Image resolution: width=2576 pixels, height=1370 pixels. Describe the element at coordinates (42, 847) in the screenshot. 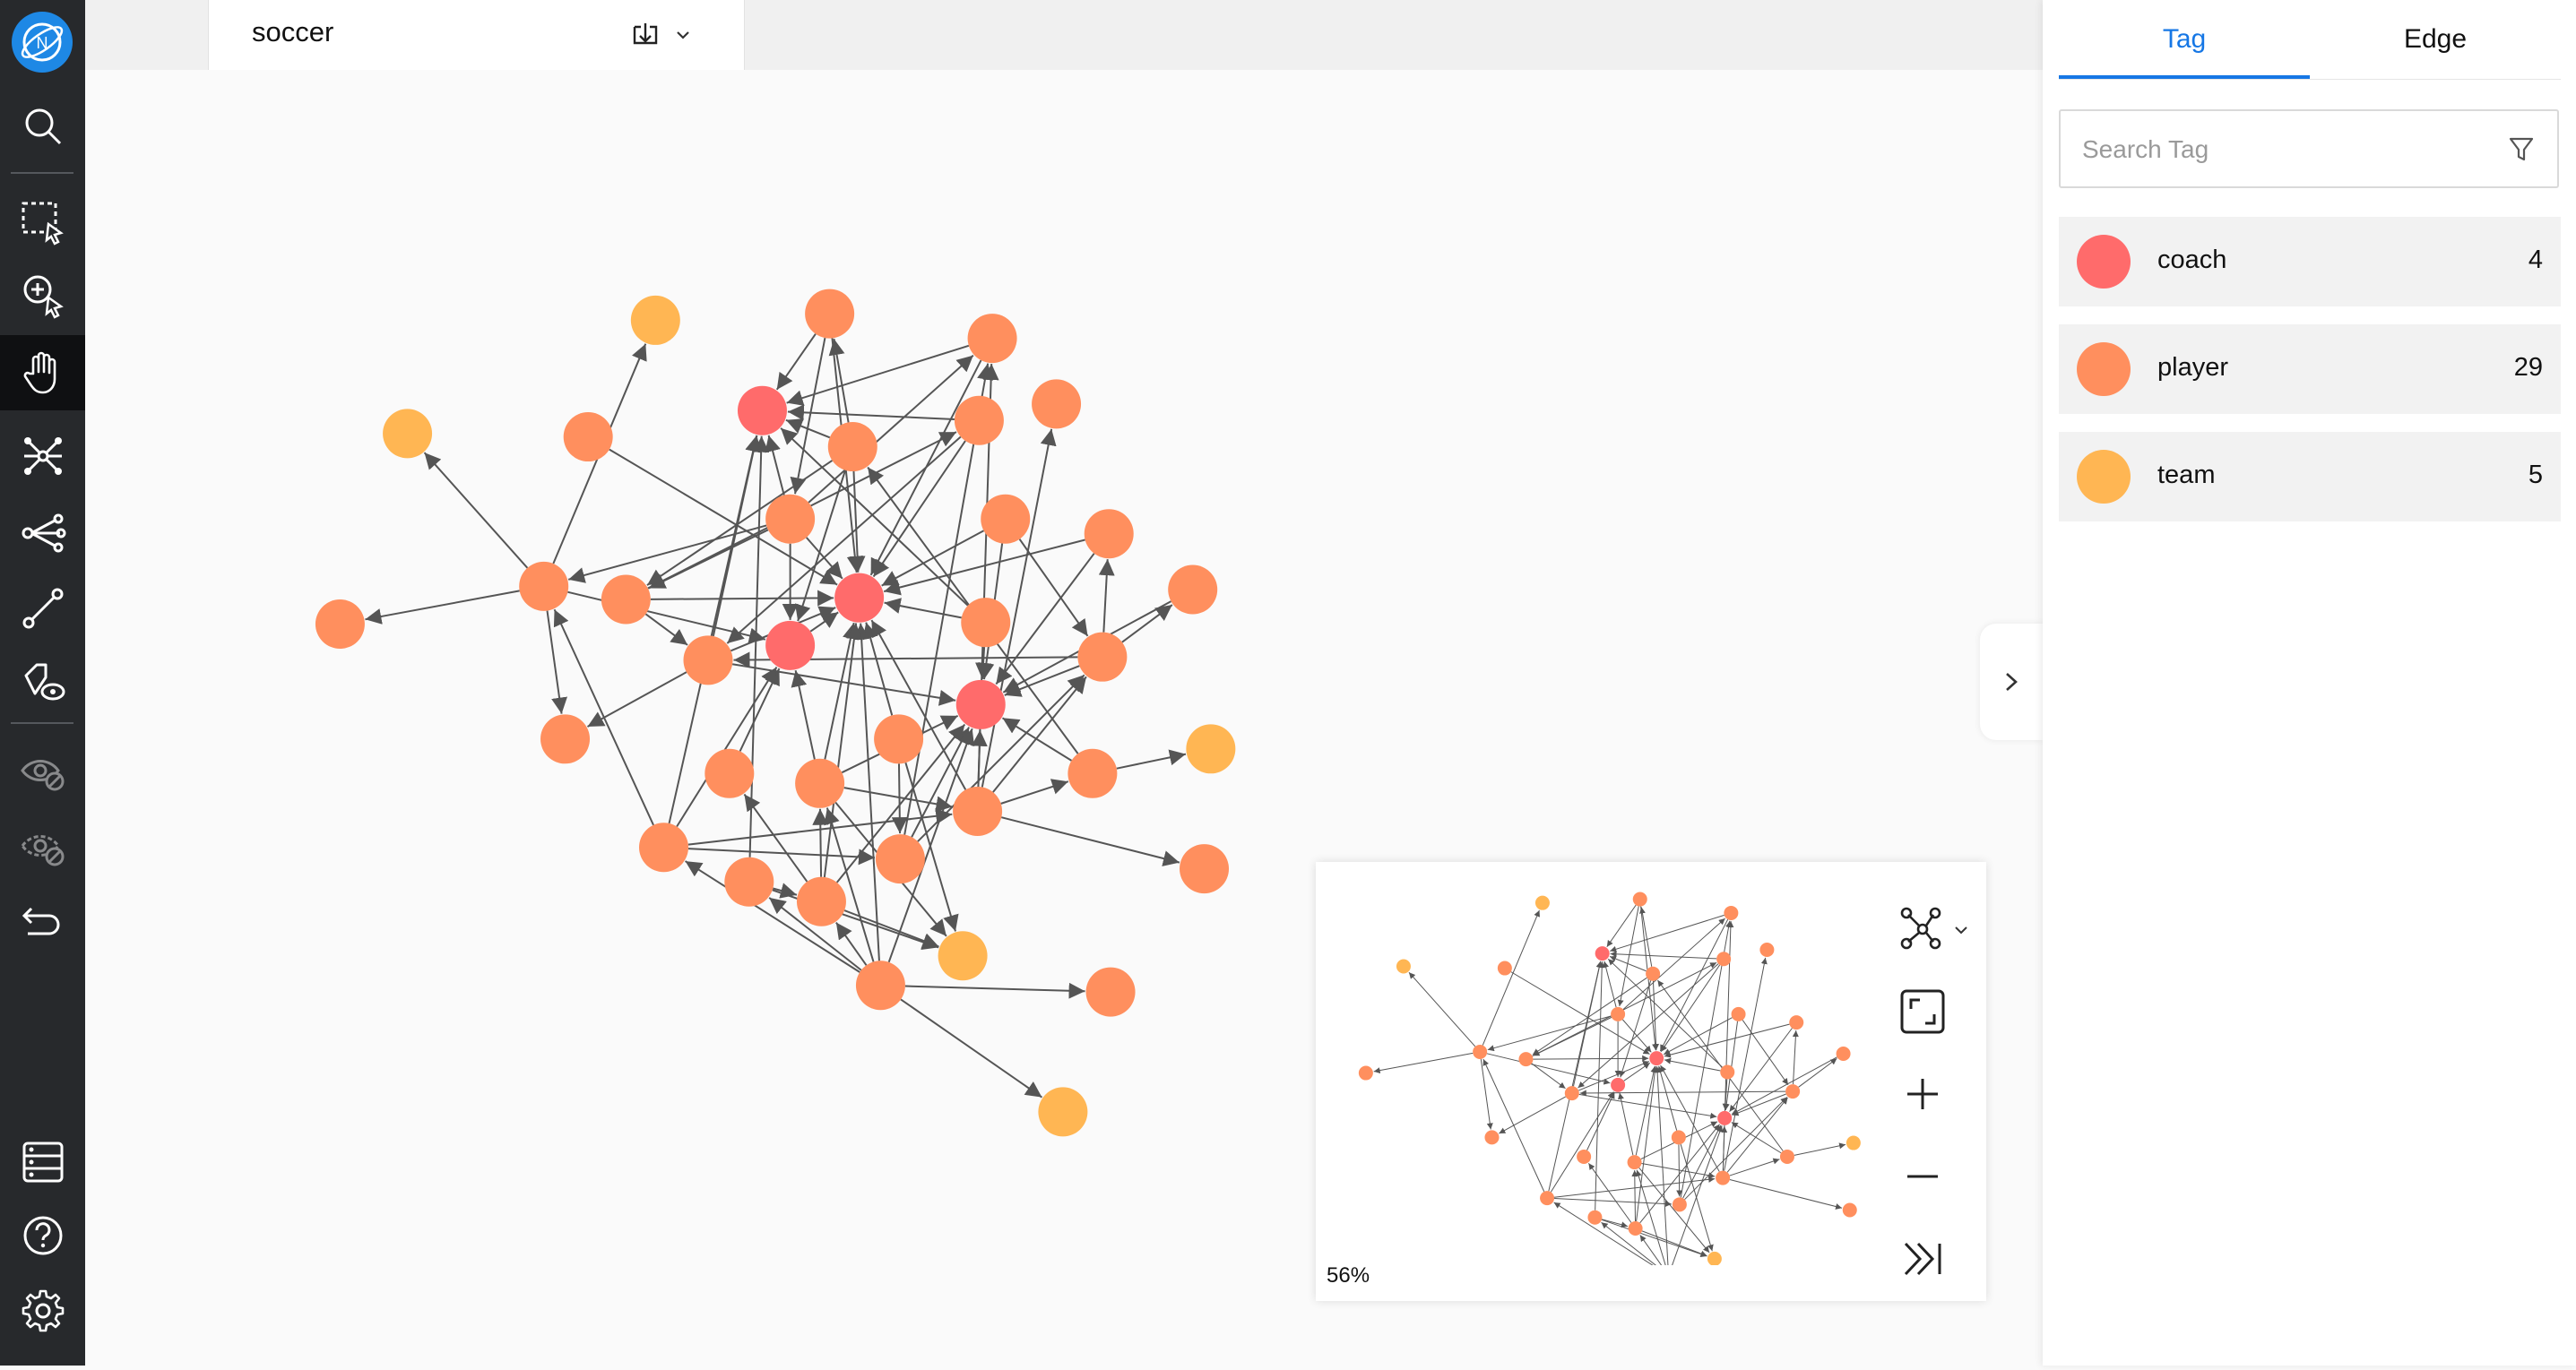

I see `hide-others-button` at that location.